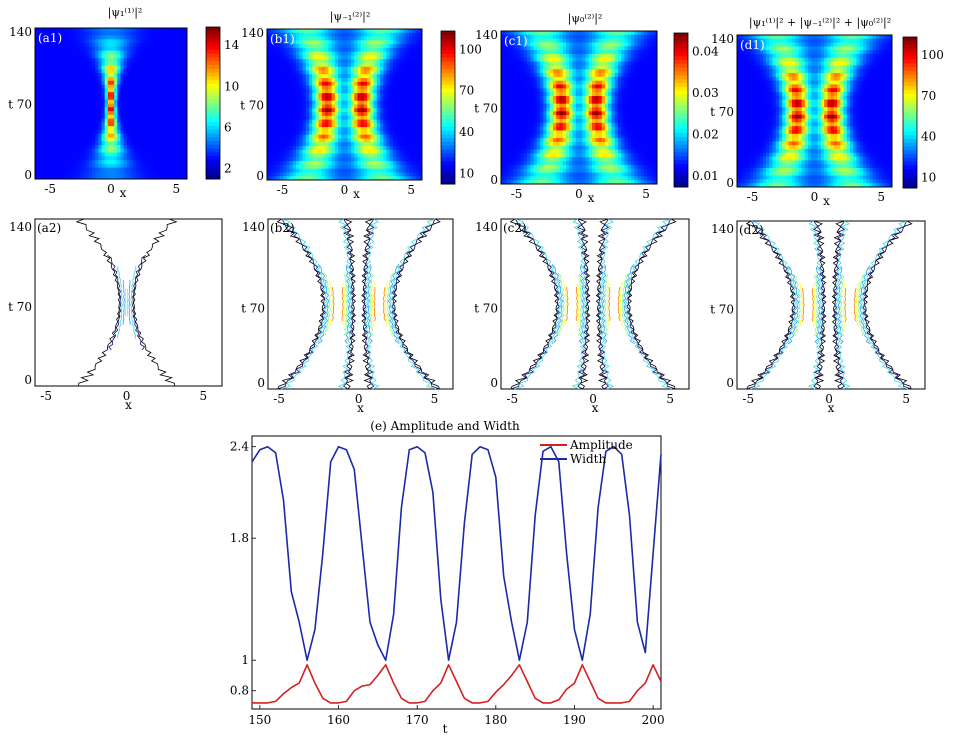 Image resolution: width=959 pixels, height=741 pixels. What do you see at coordinates (653, 720) in the screenshot?
I see `xtick-label: 200` at bounding box center [653, 720].